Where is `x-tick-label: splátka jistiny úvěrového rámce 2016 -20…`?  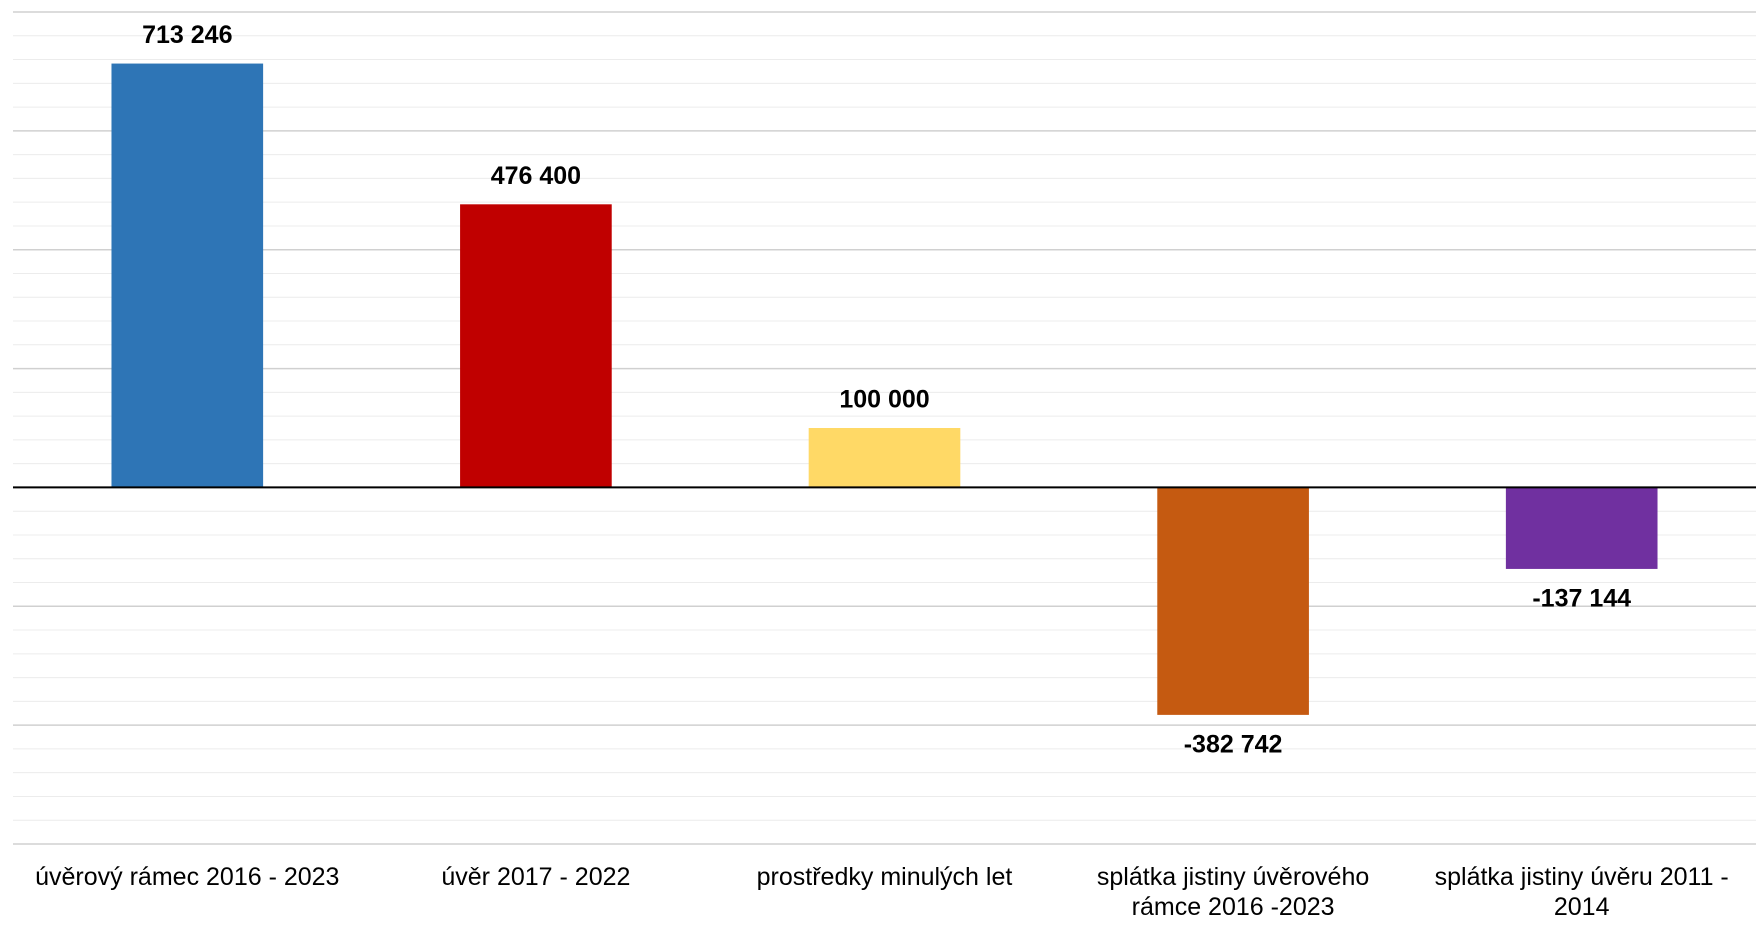 x-tick-label: splátka jistiny úvěrového rámce 2016 -20… is located at coordinates (1233, 892).